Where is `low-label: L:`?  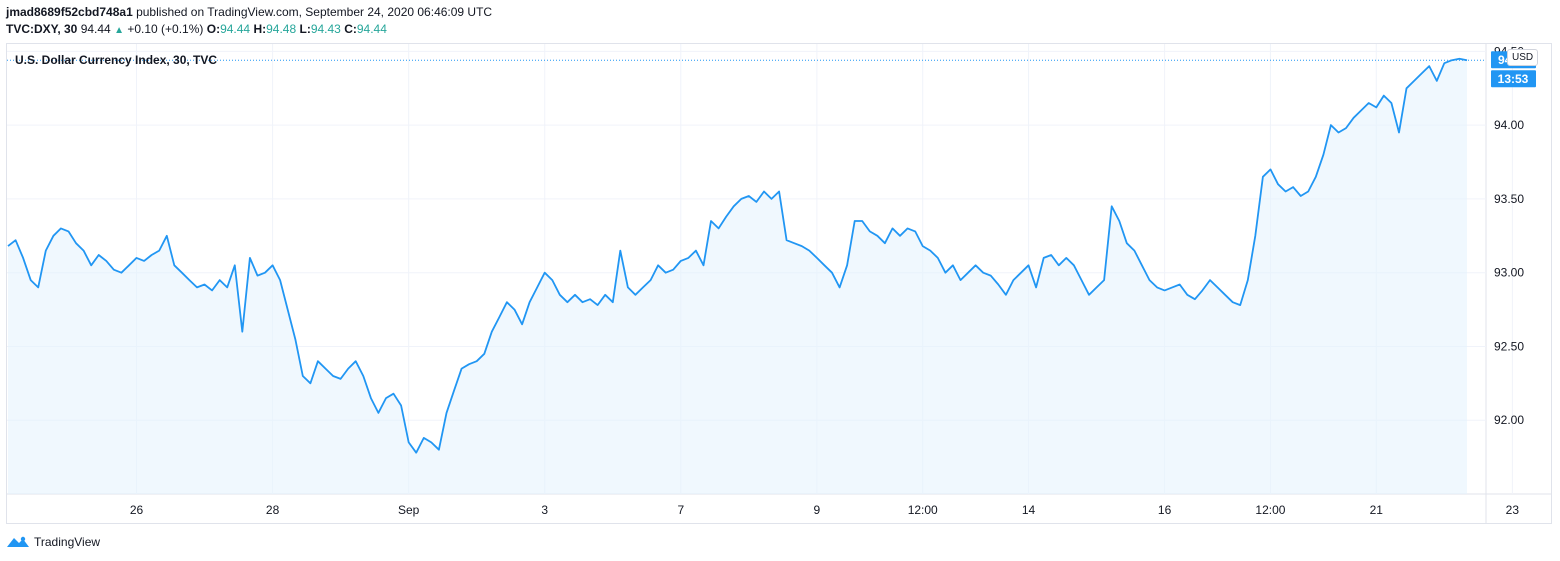
low-label: L: is located at coordinates (305, 29).